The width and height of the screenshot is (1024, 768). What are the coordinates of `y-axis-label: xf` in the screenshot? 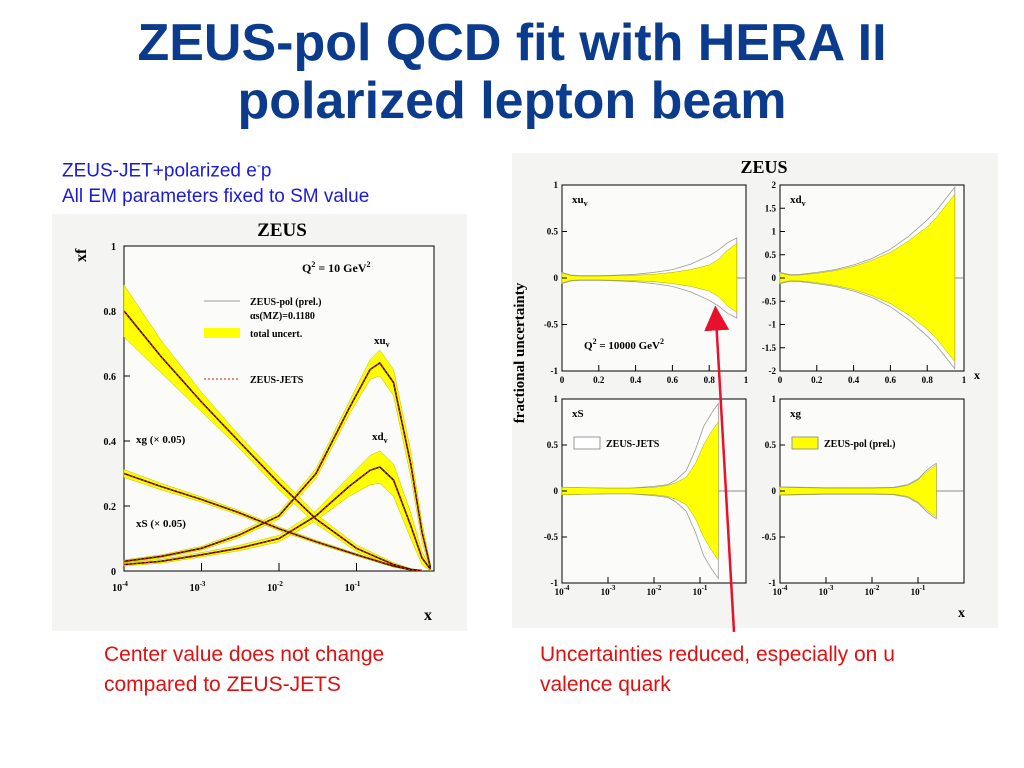 It's located at (81, 255).